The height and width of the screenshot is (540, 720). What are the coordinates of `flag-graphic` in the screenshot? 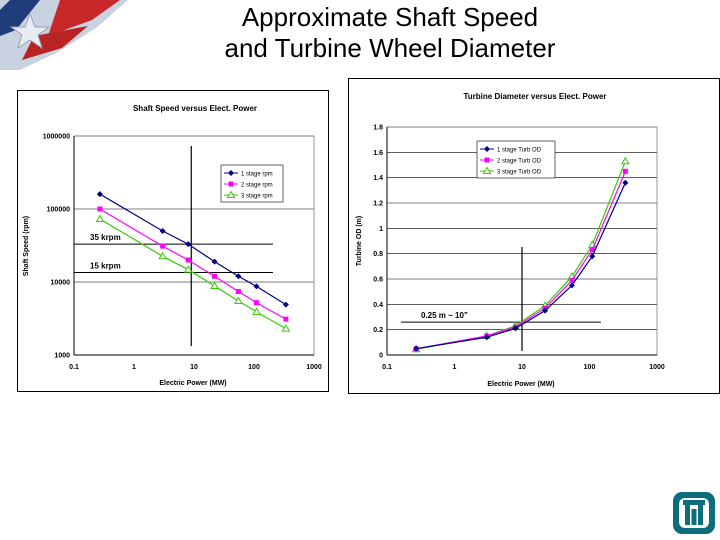 It's located at (64, 35).